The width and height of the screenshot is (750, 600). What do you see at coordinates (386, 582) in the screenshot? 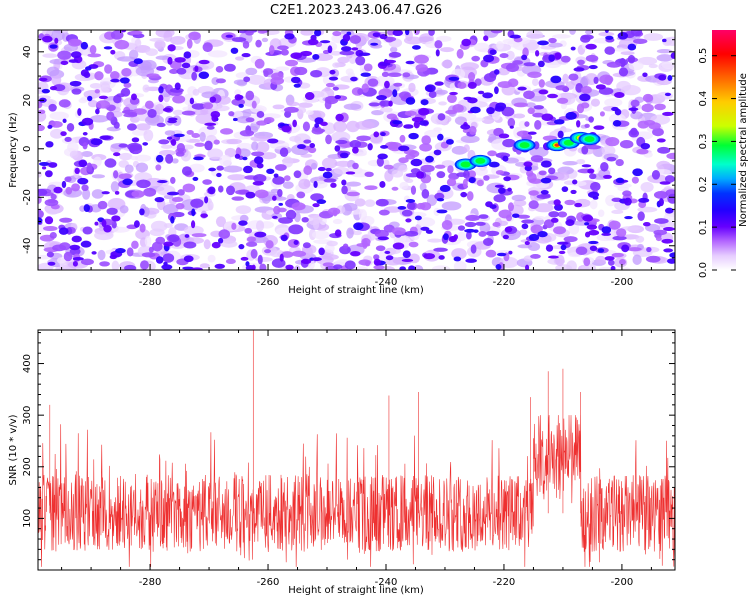
I see `x-tick-label: -240` at bounding box center [386, 582].